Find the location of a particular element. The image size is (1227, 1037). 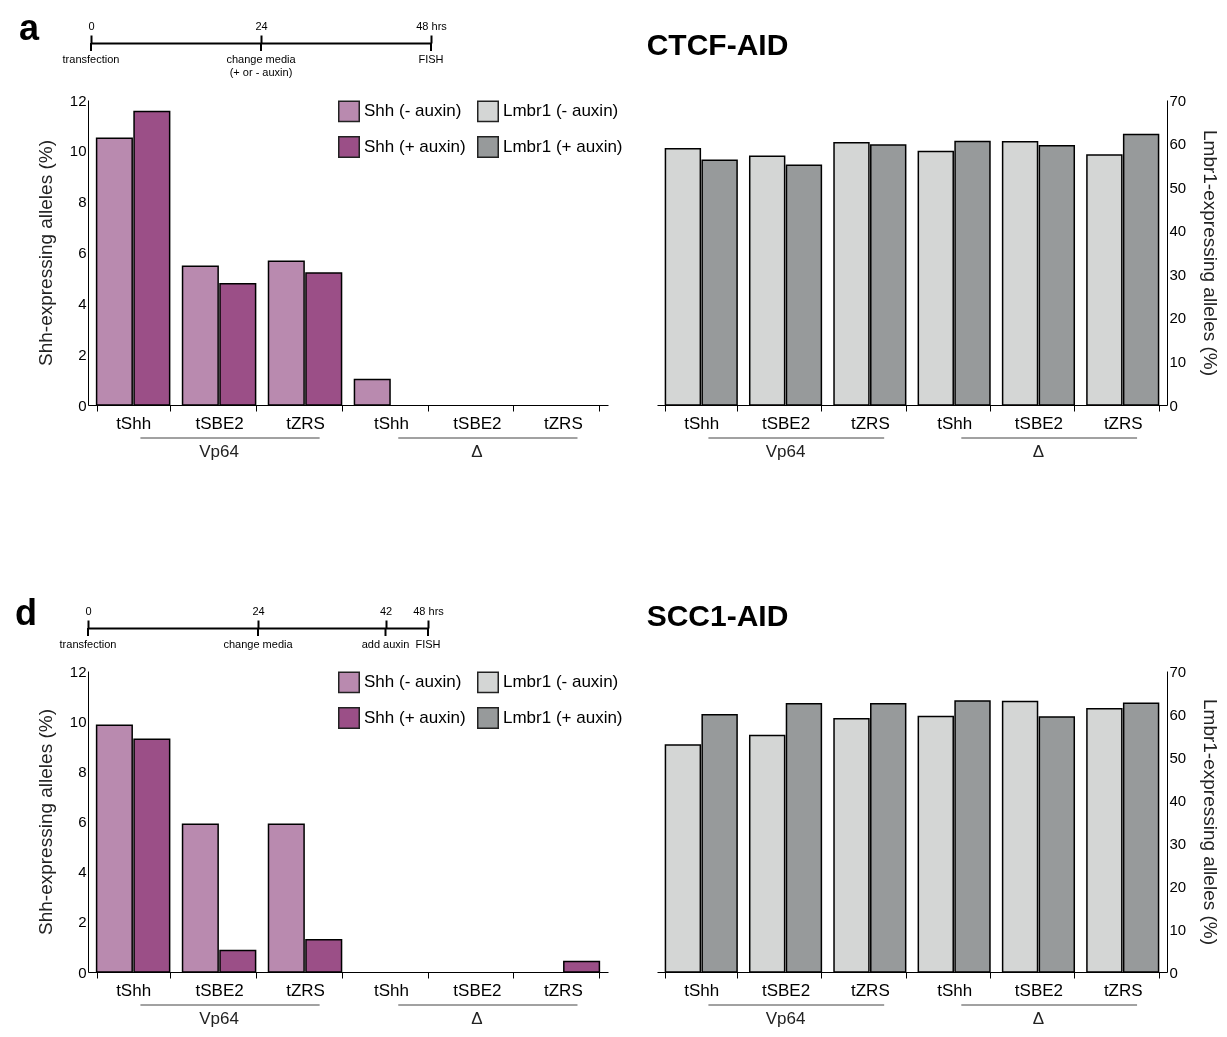

category-label: 0 is located at coordinates (91, 25).